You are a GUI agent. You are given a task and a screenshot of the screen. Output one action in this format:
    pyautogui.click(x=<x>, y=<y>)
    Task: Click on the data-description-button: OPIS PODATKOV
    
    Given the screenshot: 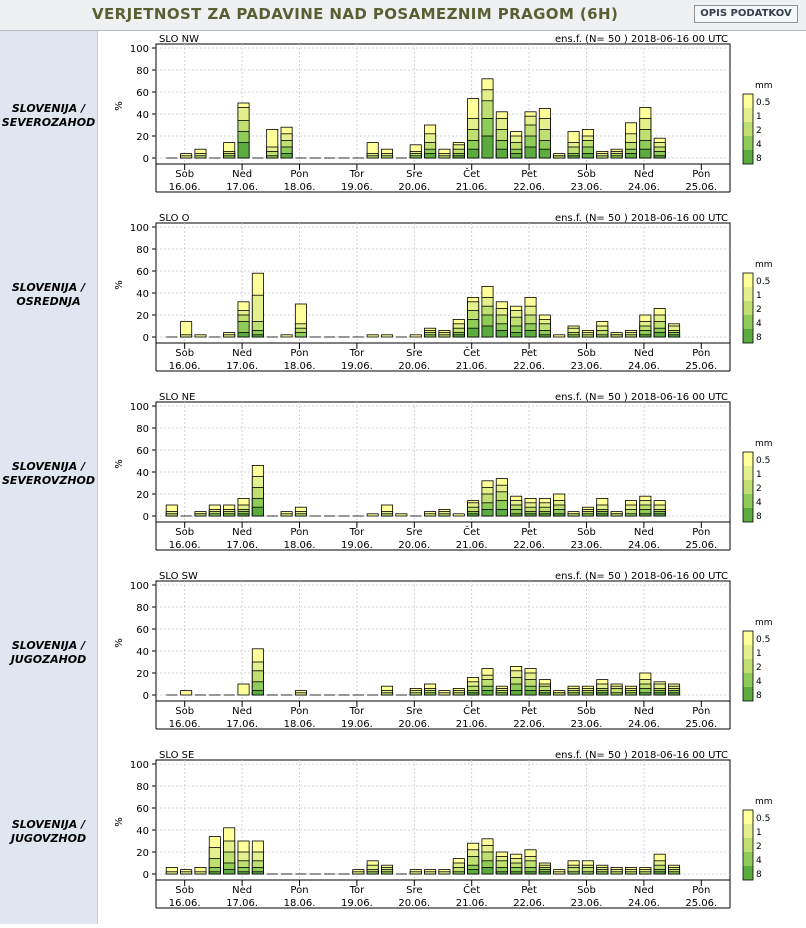 What is the action you would take?
    pyautogui.click(x=746, y=14)
    